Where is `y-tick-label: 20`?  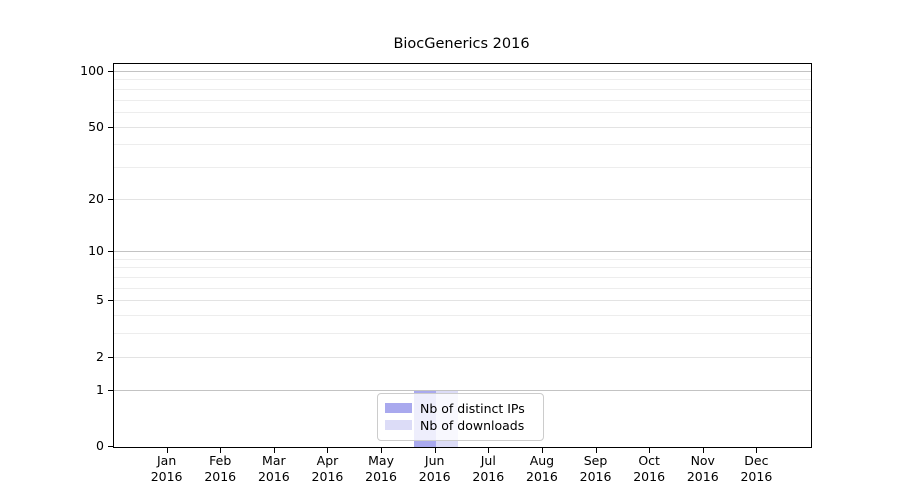 y-tick-label: 20 is located at coordinates (96, 198).